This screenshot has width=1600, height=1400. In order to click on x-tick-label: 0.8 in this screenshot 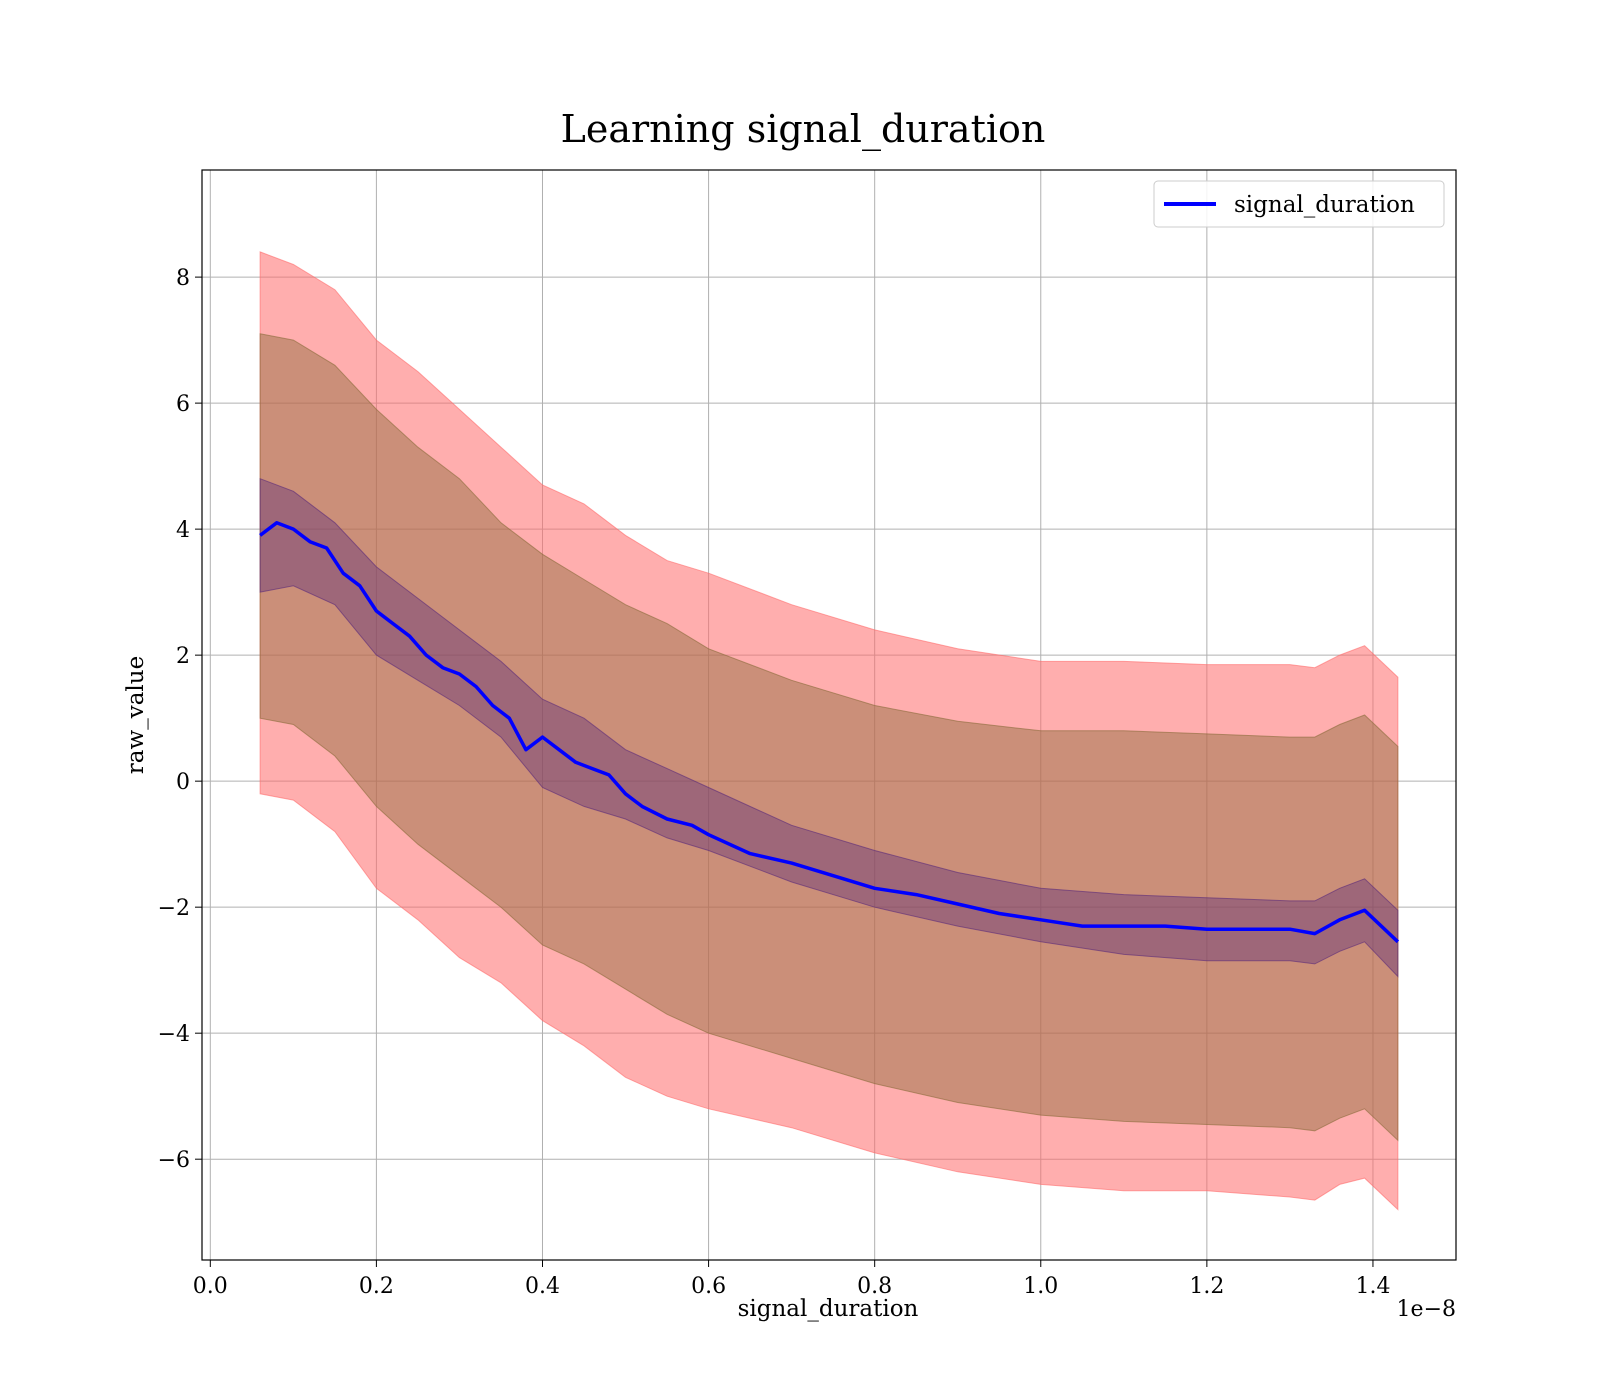, I will do `click(874, 1286)`.